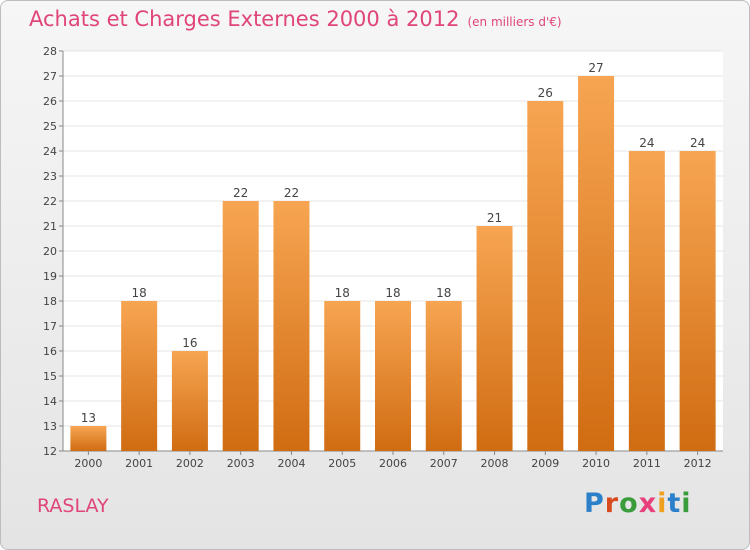 The image size is (750, 550). What do you see at coordinates (241, 463) in the screenshot?
I see `x-tick-label: 2003` at bounding box center [241, 463].